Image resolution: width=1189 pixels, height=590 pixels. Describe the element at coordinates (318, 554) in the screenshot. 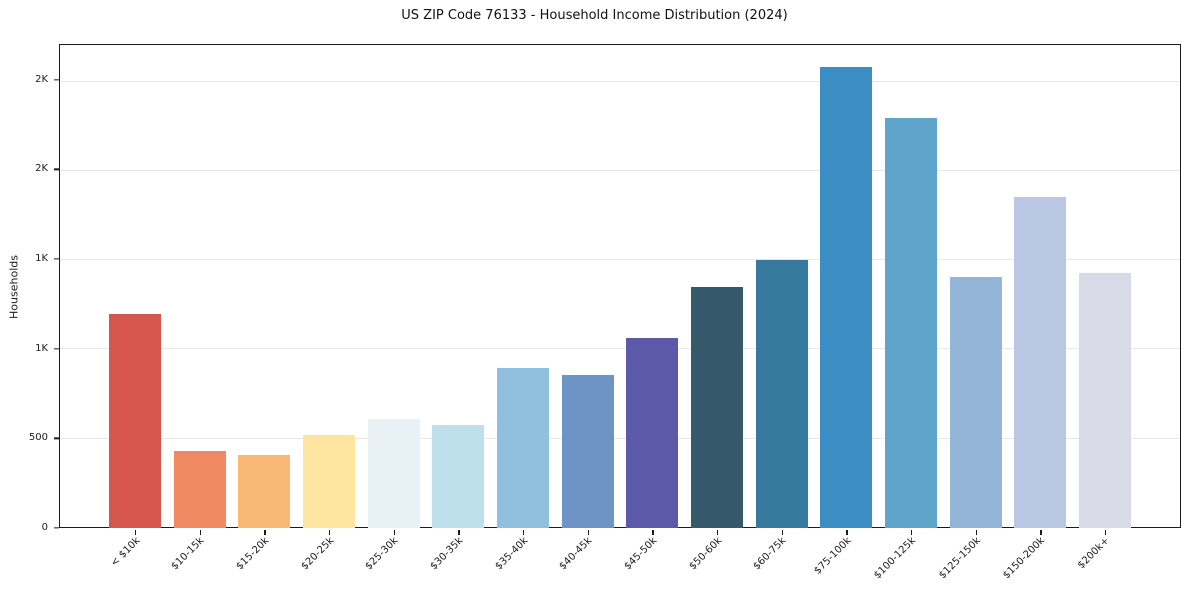

I see `x-tick-label: $20-25k` at that location.